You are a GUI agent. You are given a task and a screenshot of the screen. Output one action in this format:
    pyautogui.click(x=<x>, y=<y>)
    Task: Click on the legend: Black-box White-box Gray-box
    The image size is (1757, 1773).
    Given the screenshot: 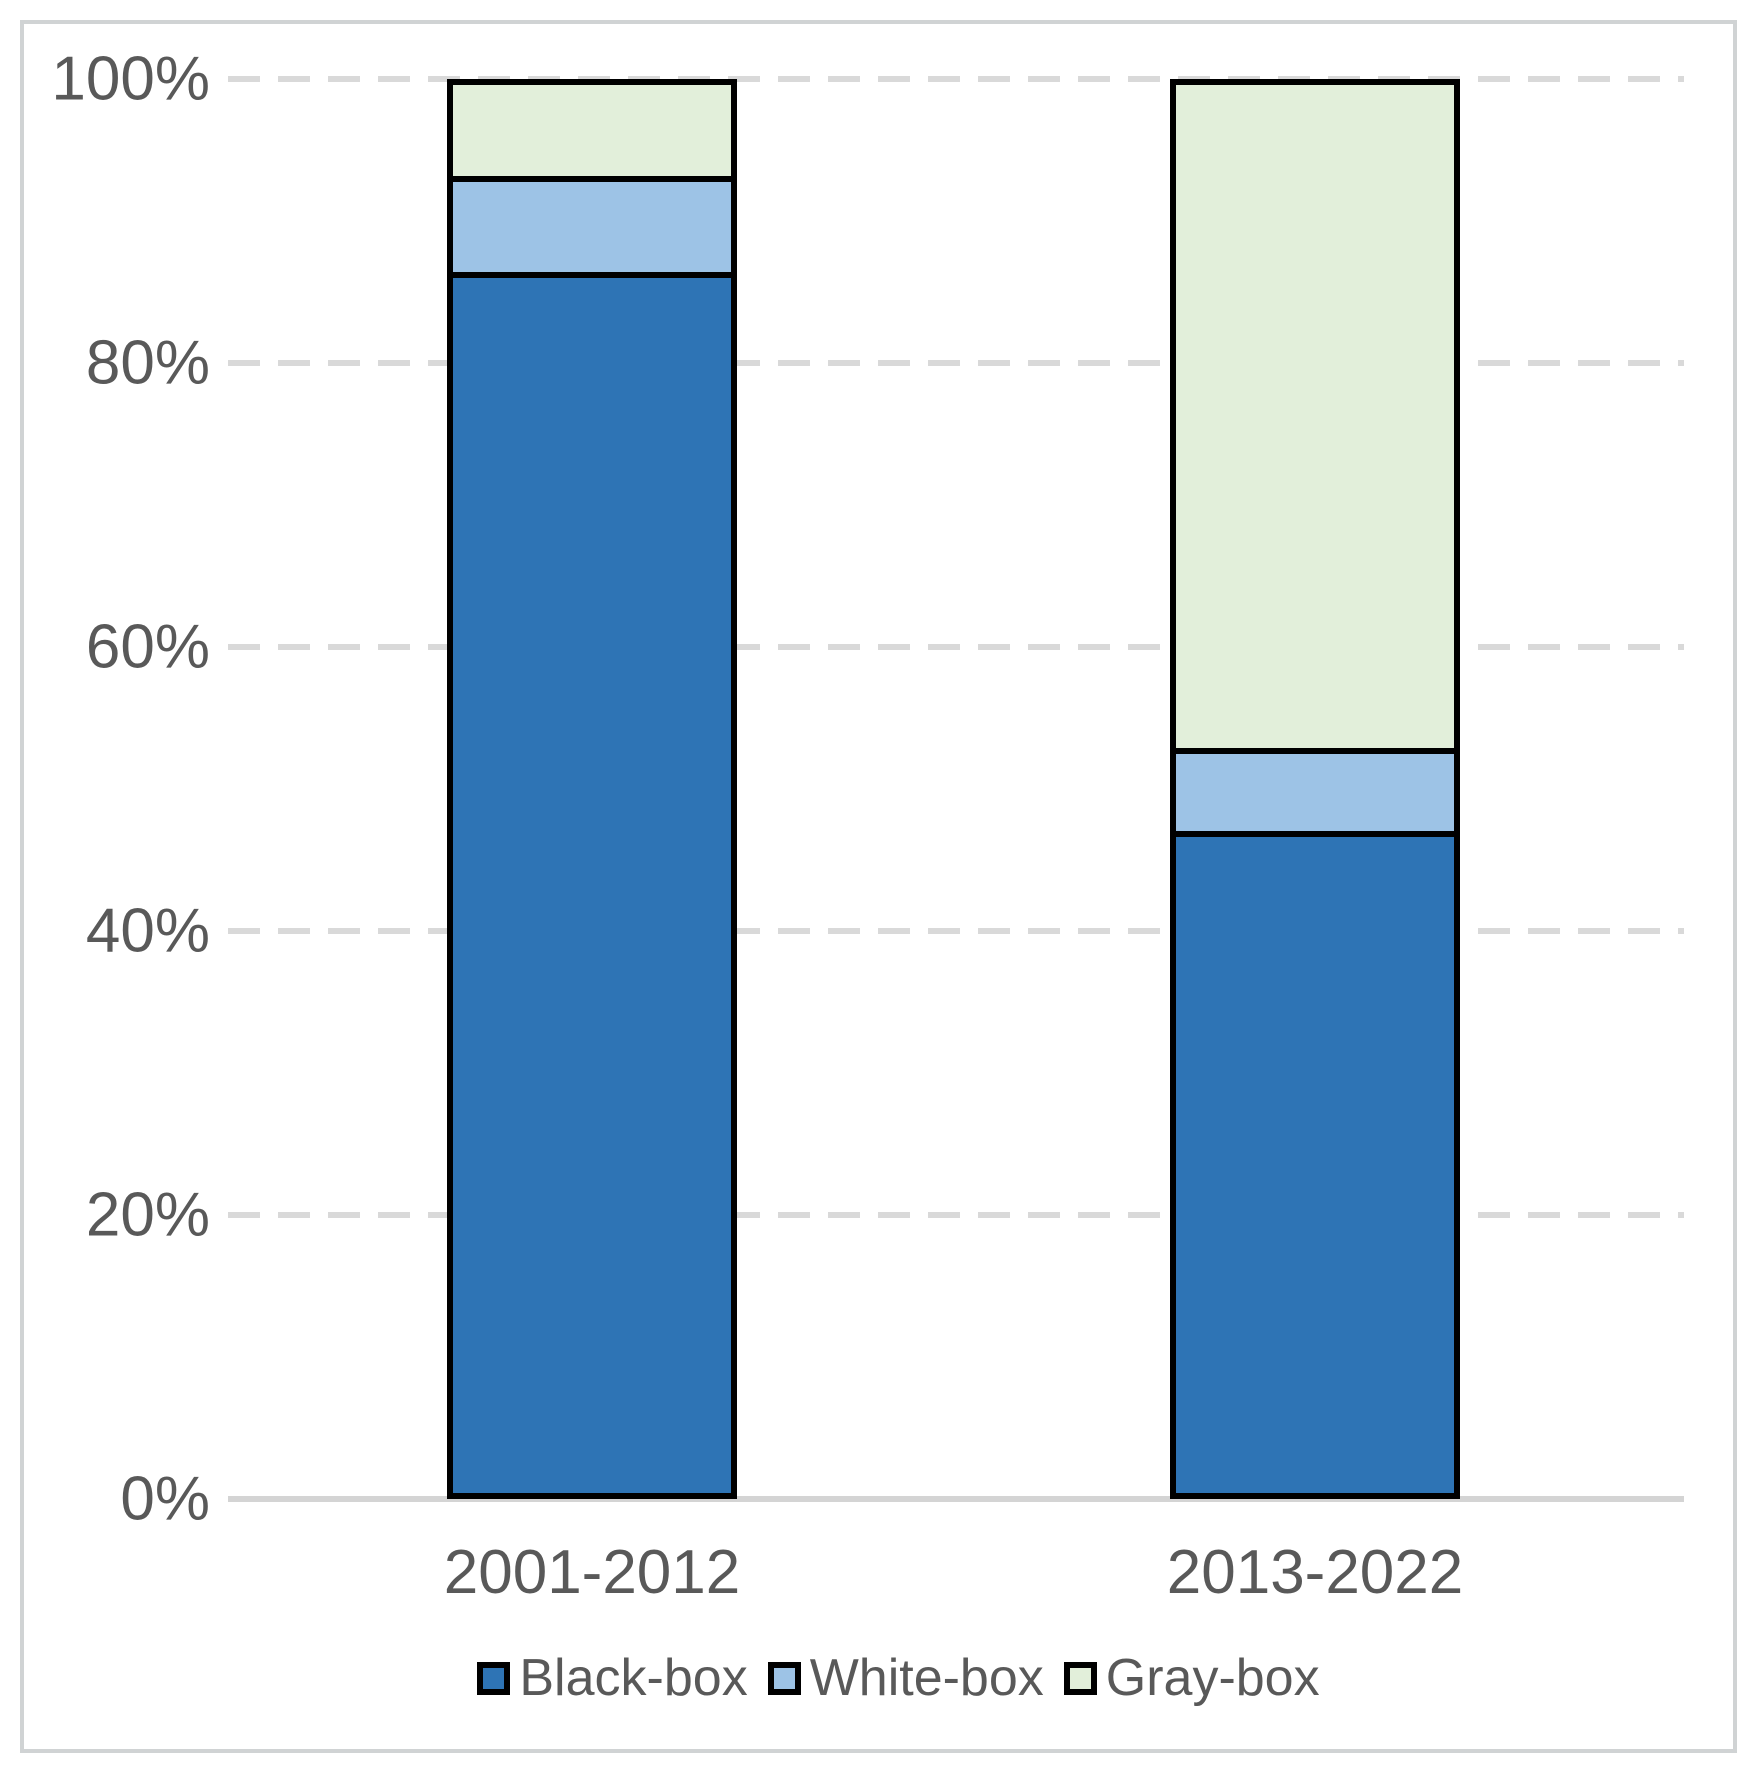 What is the action you would take?
    pyautogui.click(x=878, y=1678)
    